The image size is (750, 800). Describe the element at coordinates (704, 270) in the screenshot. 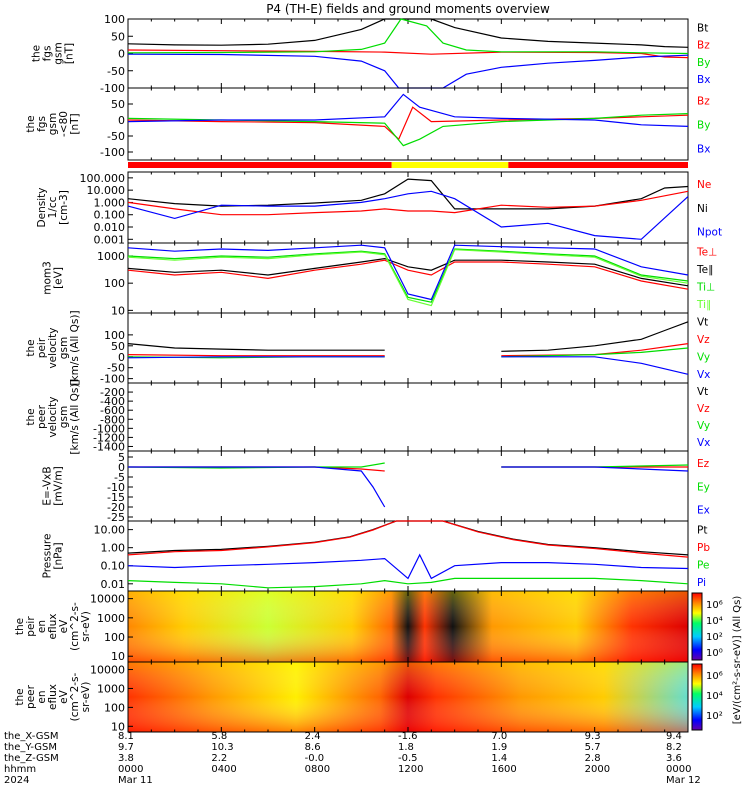

I see `legend-entry: Te∥` at that location.